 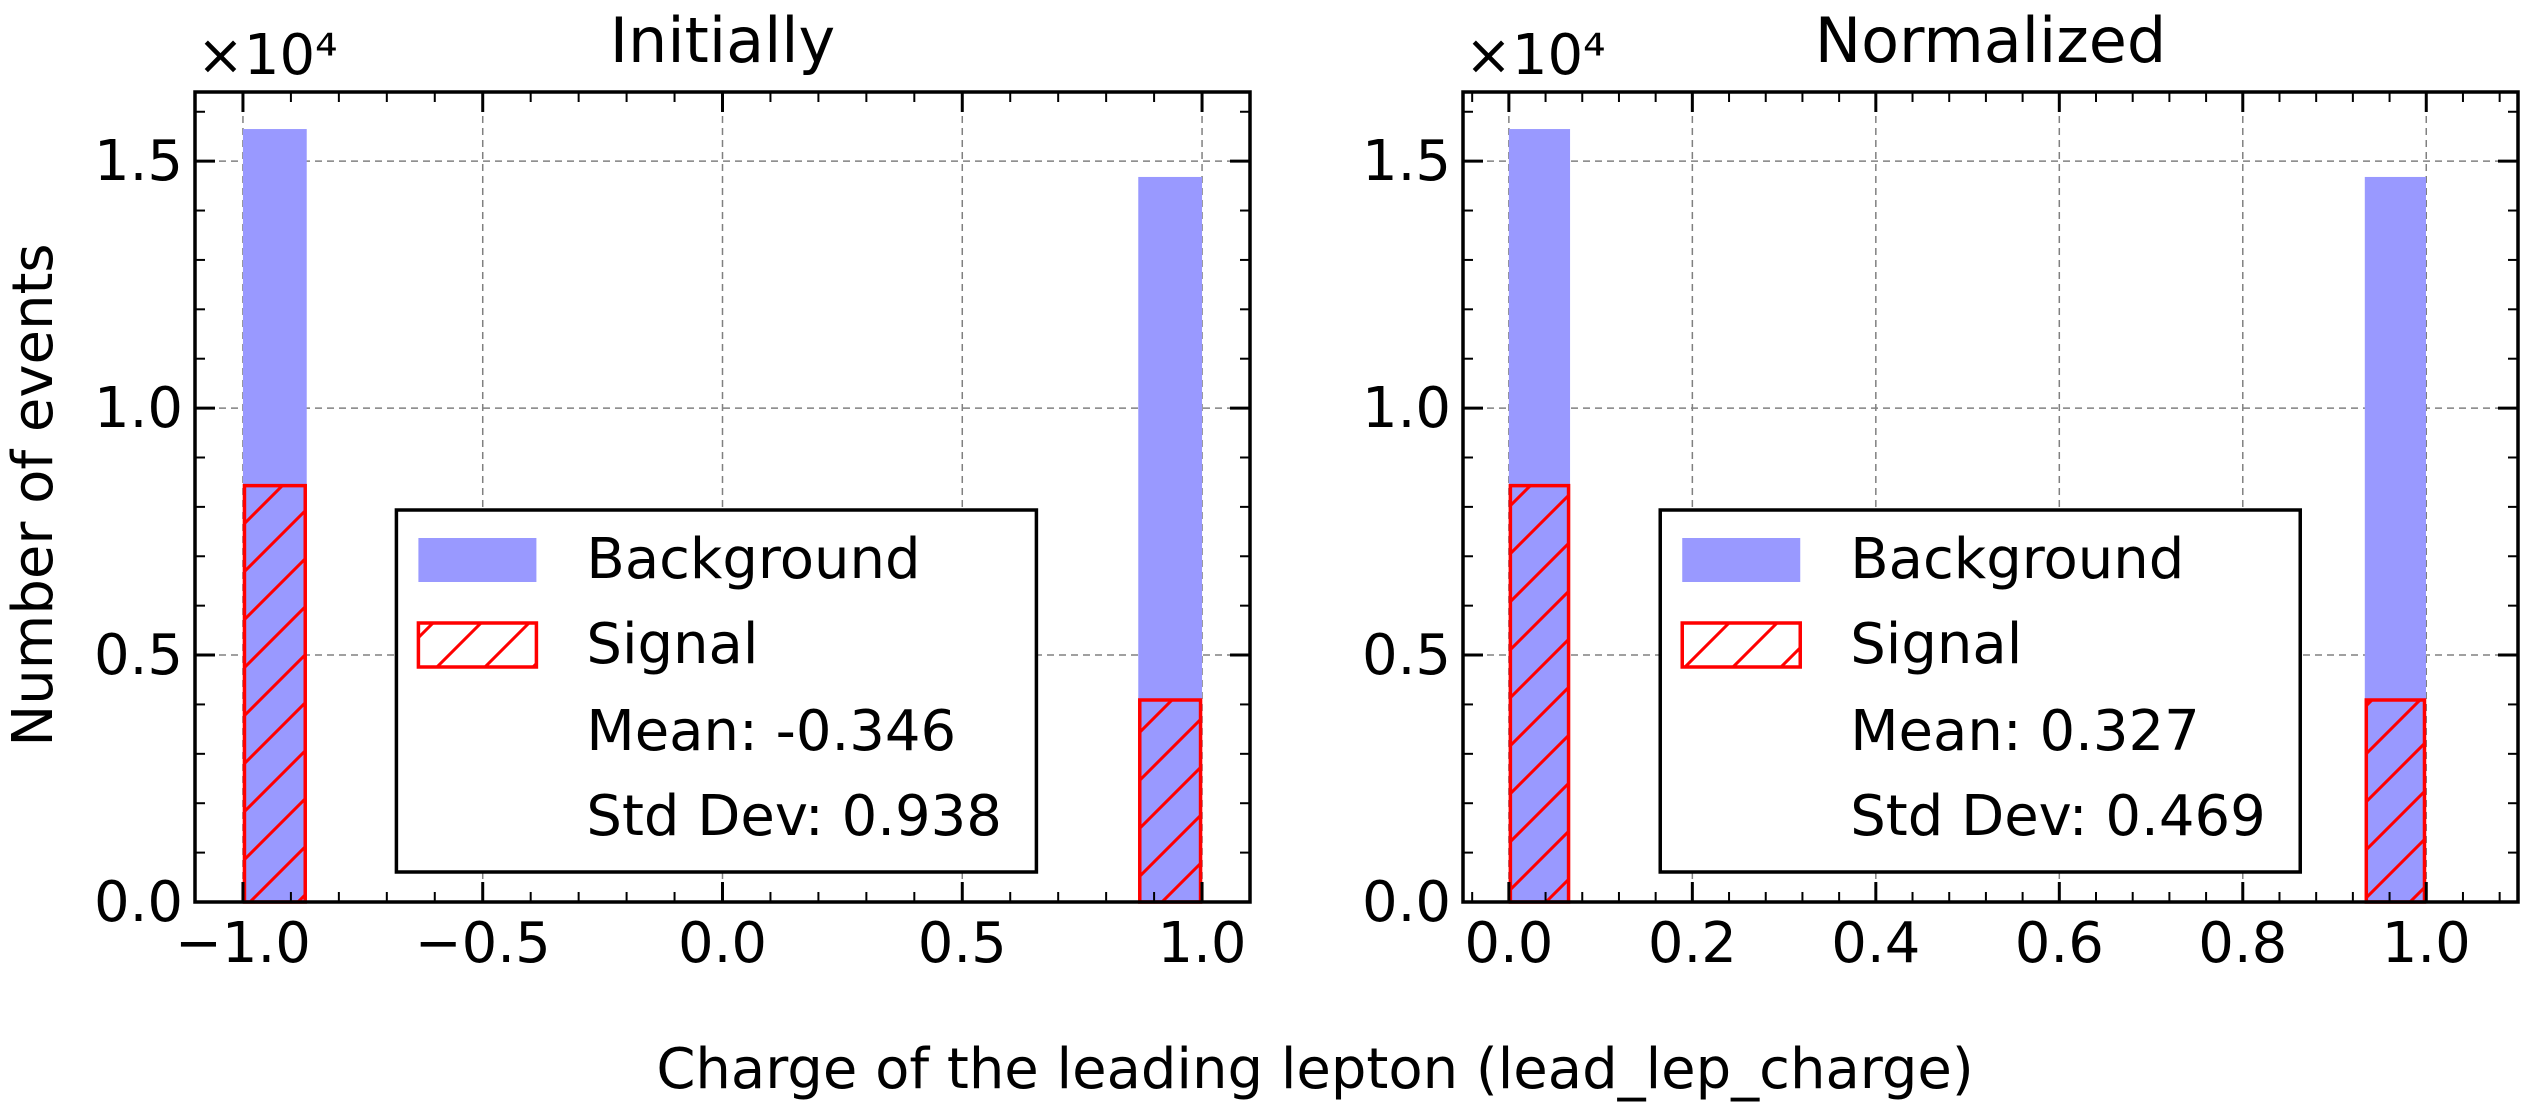 I want to click on panel-title: Normalized, so click(x=1991, y=40).